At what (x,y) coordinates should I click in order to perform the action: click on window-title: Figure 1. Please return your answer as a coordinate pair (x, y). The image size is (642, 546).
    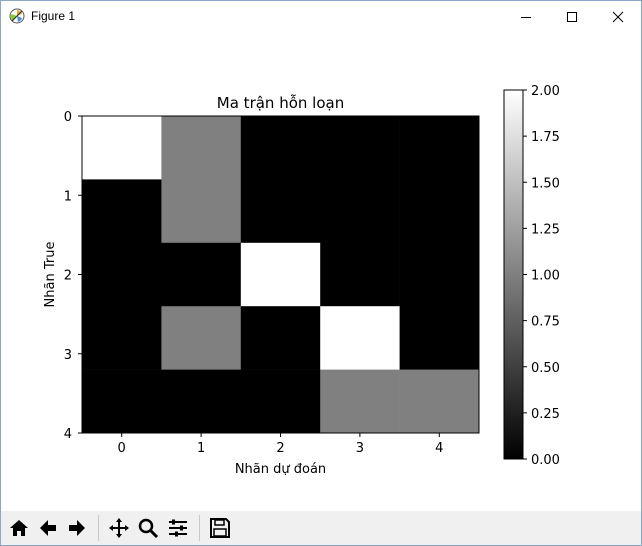
    Looking at the image, I should click on (53, 16).